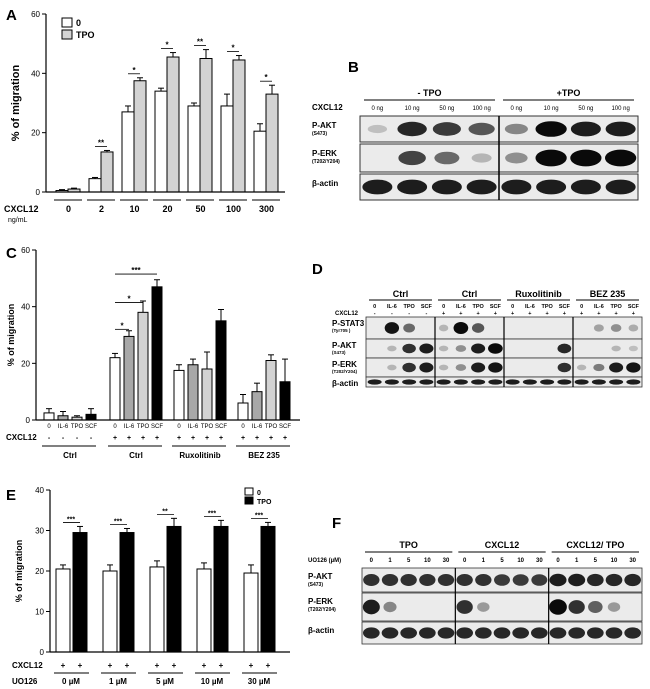 Image resolution: width=650 pixels, height=689 pixels. I want to click on panel-f-lane-label: 1, so click(390, 561).